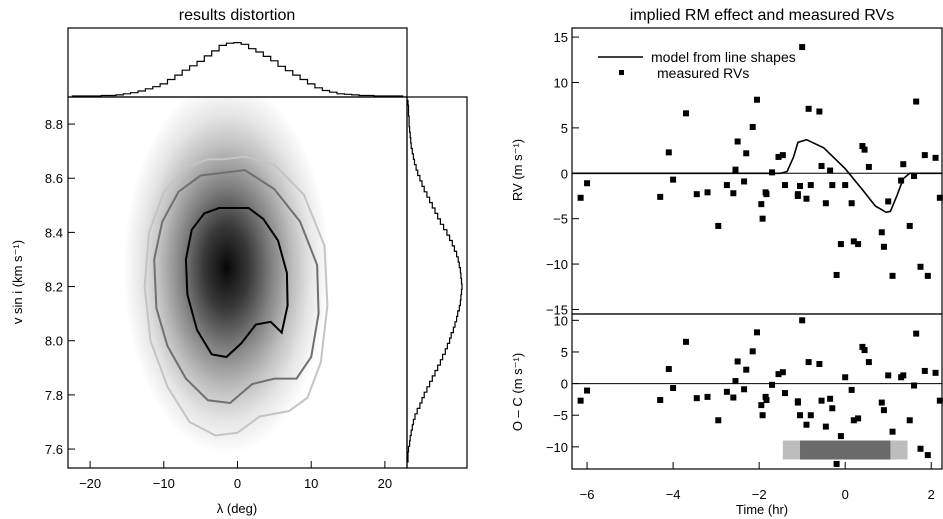 The image size is (943, 519). I want to click on contour-middle, so click(236, 287).